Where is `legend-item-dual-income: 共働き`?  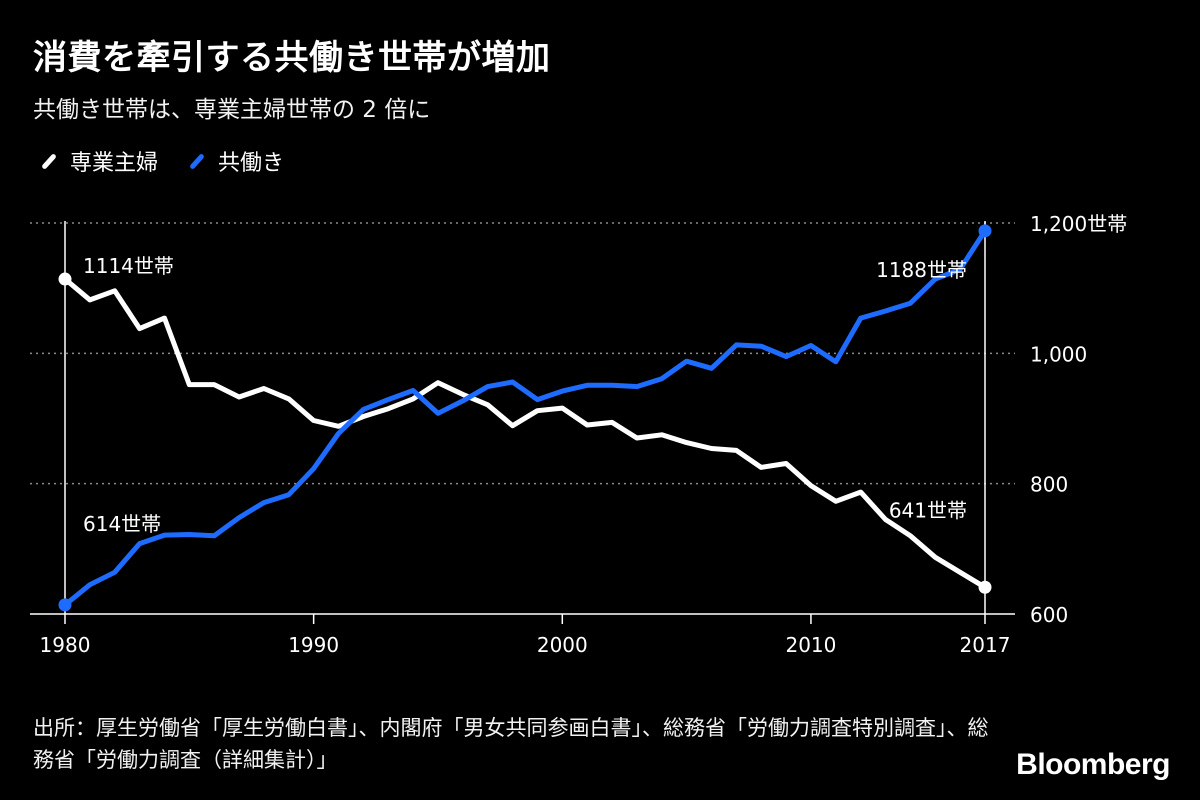
legend-item-dual-income: 共働き is located at coordinates (236, 161).